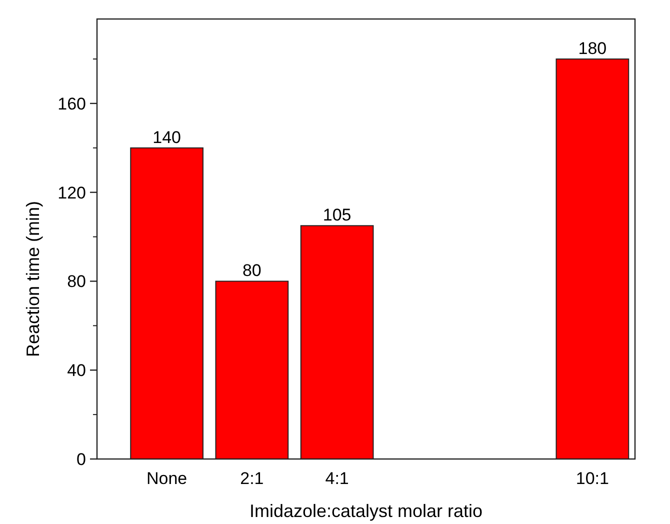 This screenshot has height=524, width=670. I want to click on y-tick-label: 80, so click(76, 282).